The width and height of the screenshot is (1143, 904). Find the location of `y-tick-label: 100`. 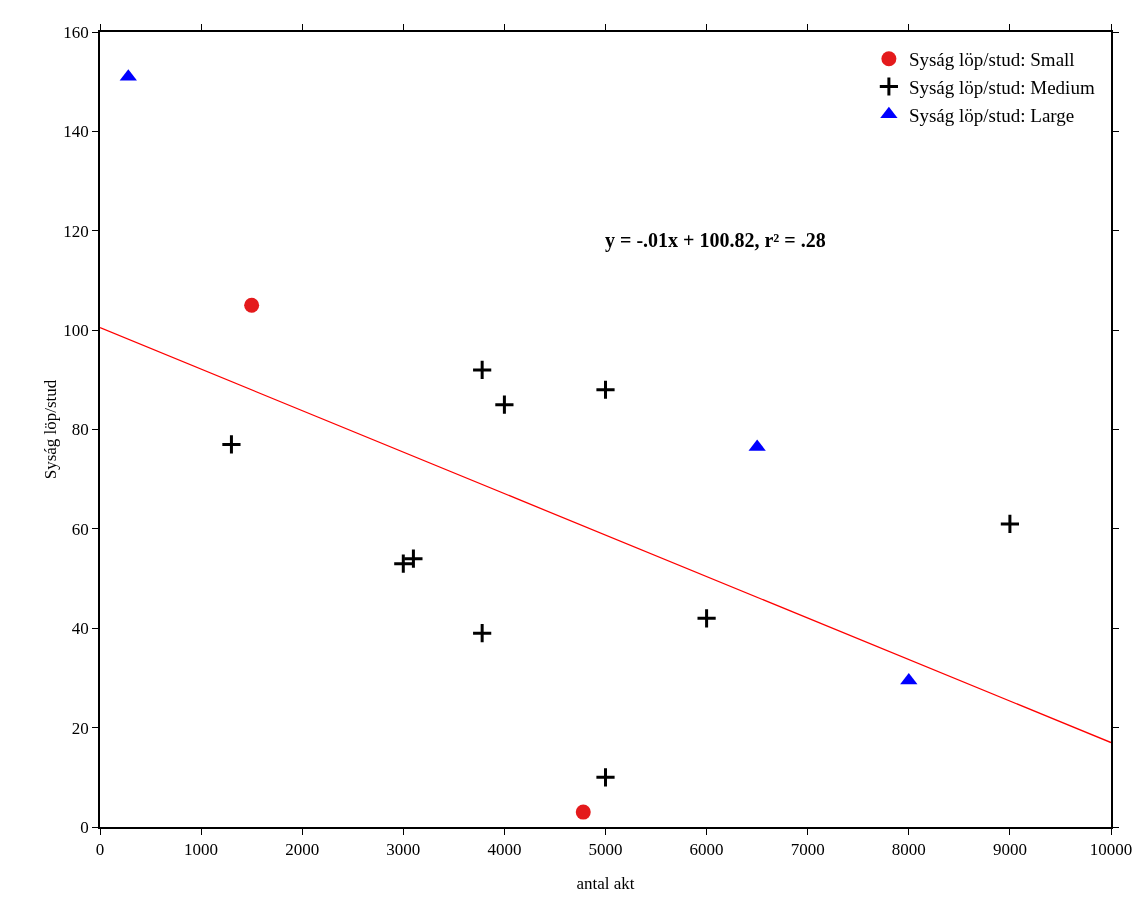

y-tick-label: 100 is located at coordinates (76, 331).